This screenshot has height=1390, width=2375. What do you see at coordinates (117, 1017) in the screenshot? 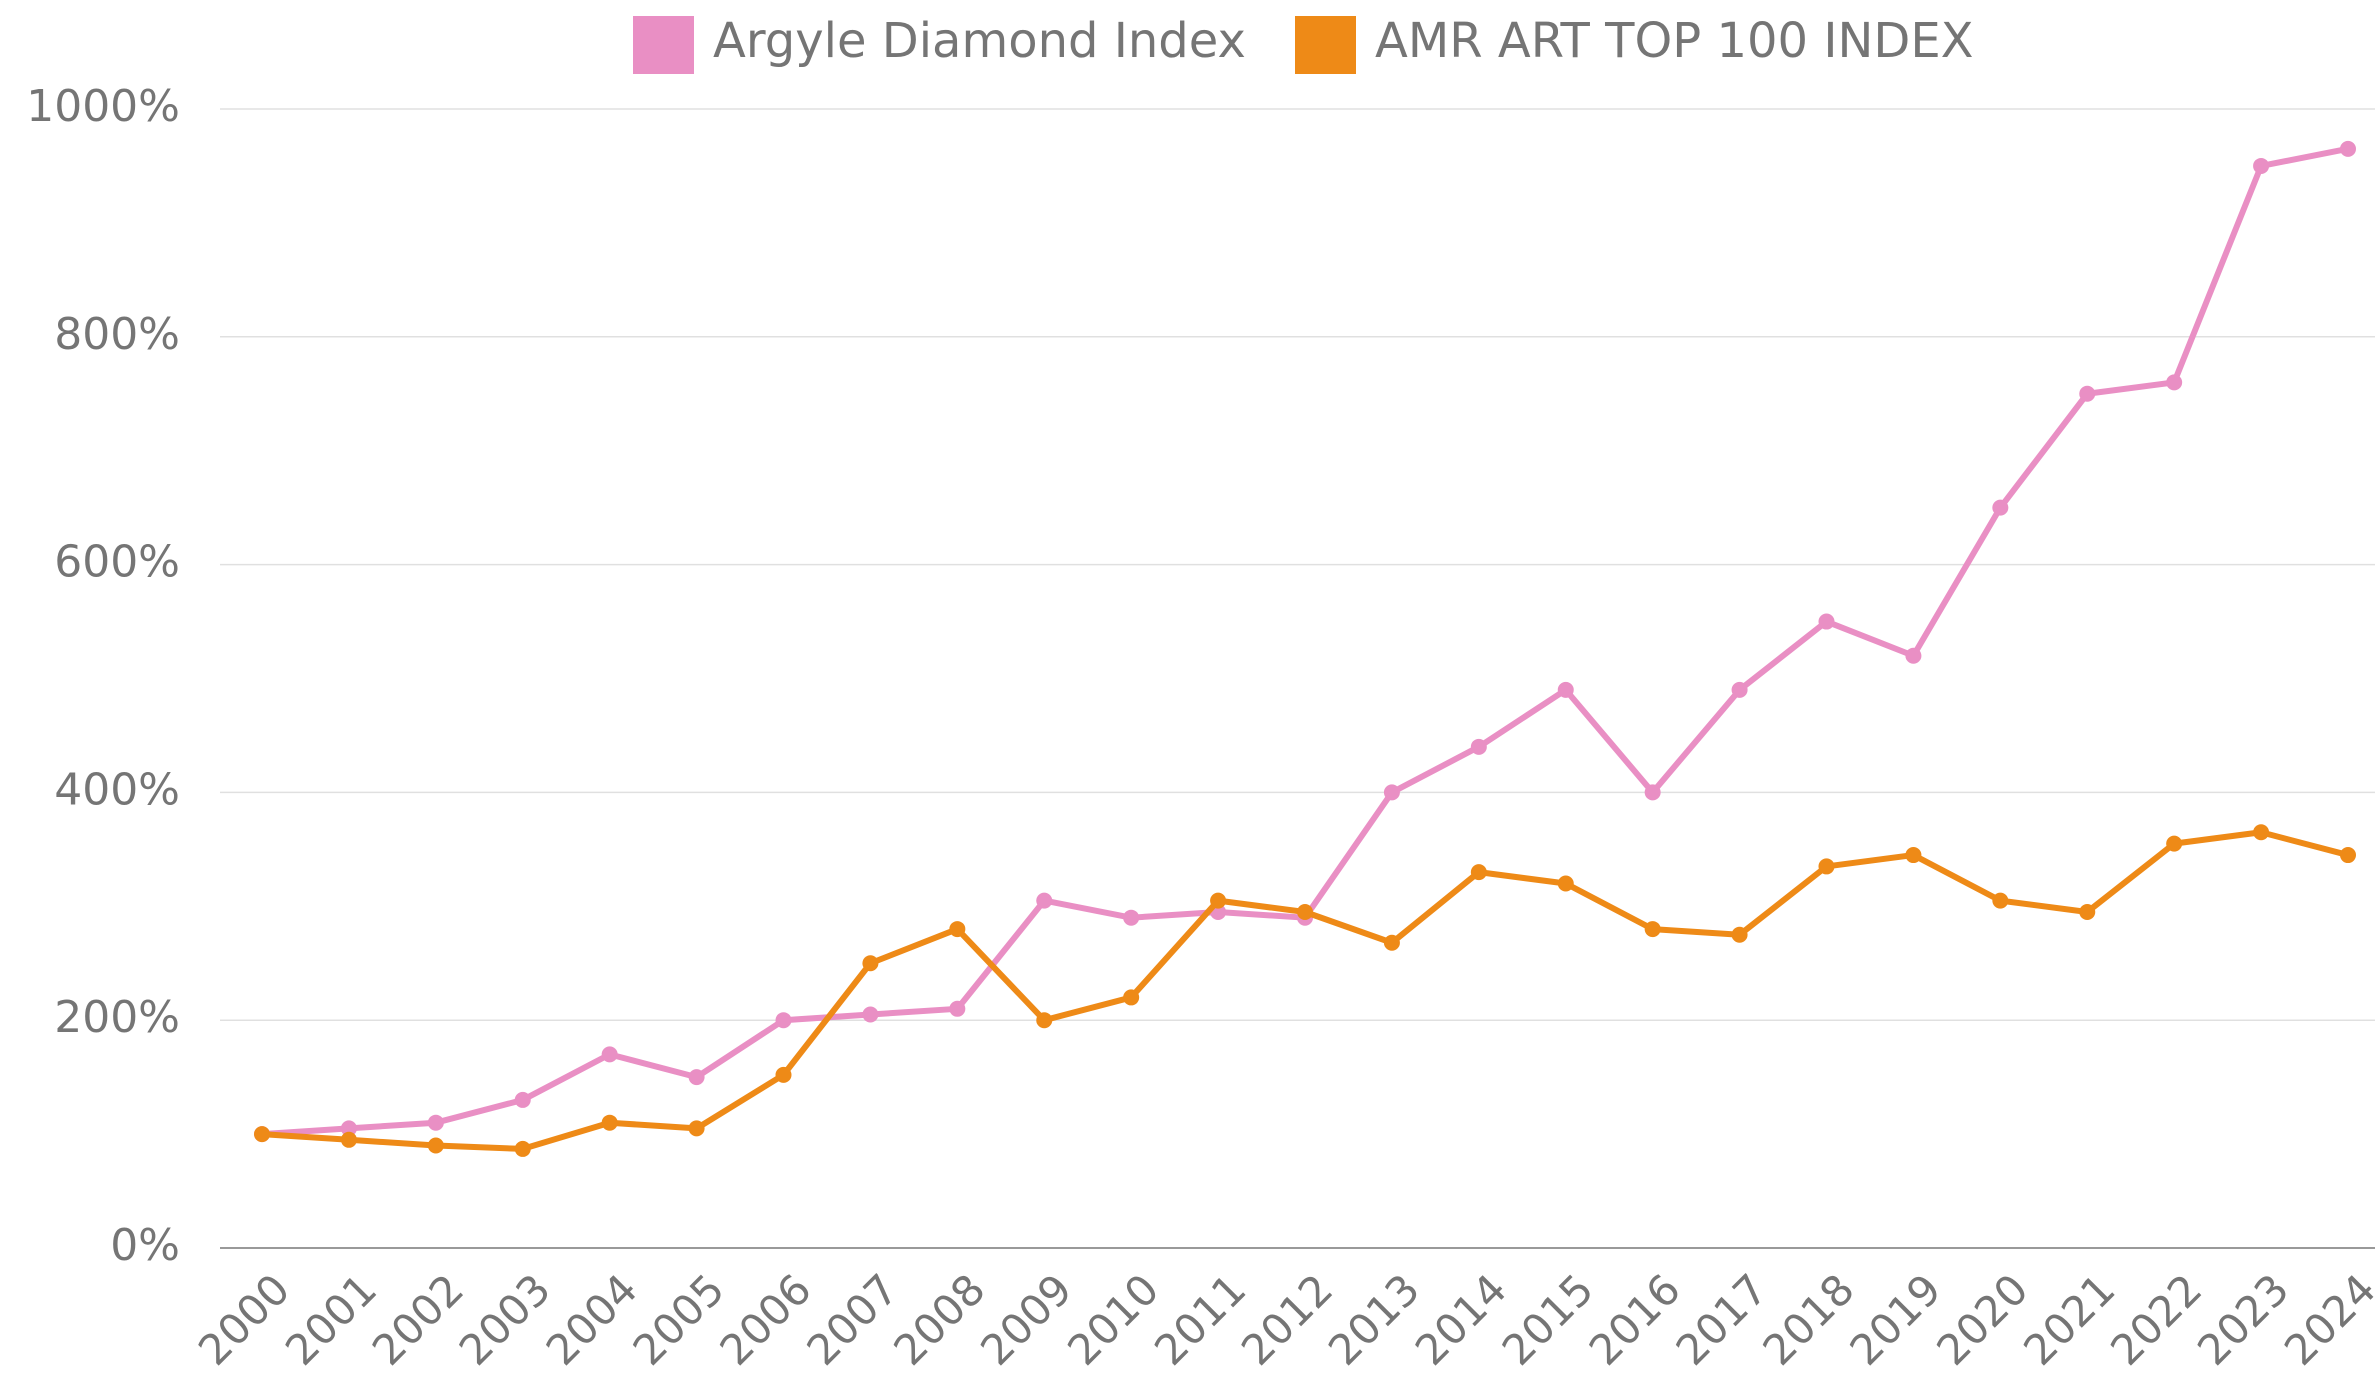
I see `y-tick-label: 200%` at bounding box center [117, 1017].